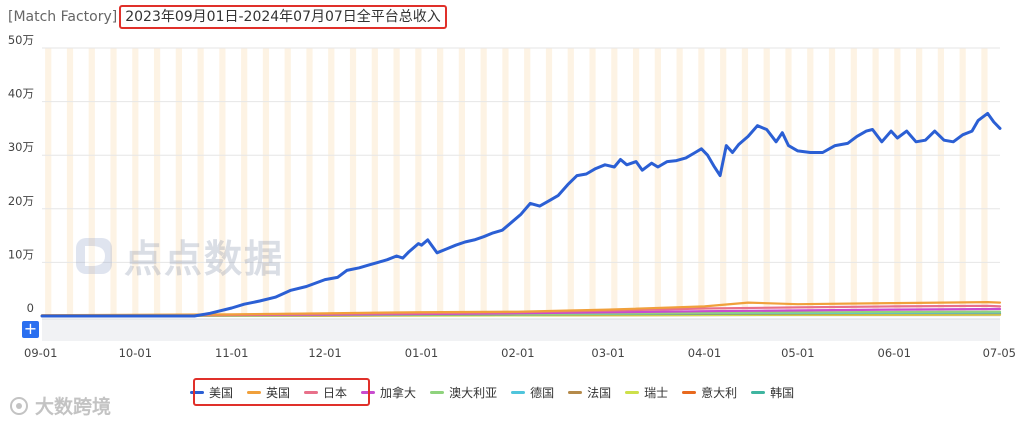  I want to click on legend-item: 意大利, so click(709, 392).